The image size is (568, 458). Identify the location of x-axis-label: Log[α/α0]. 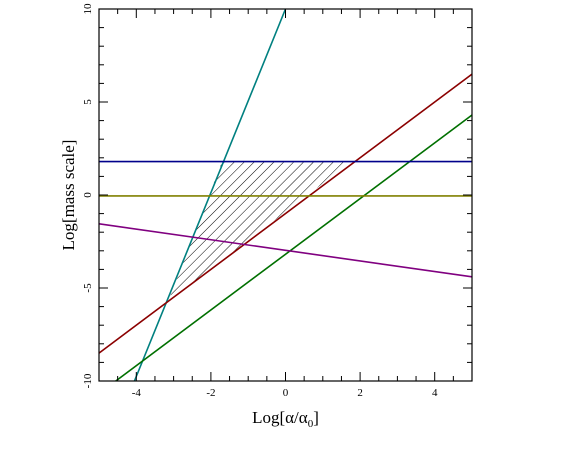
(285, 419).